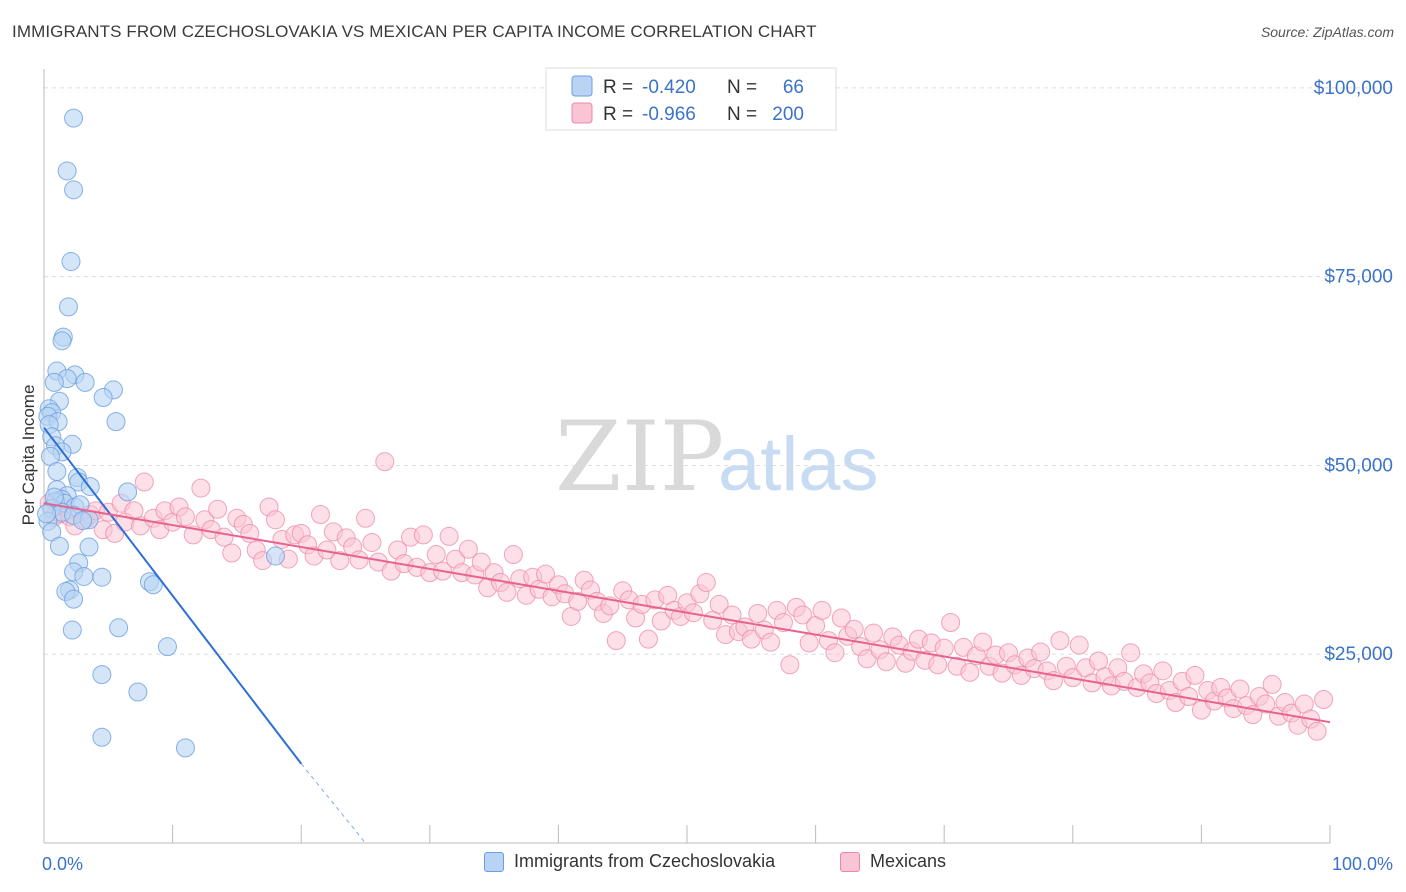 The image size is (1406, 892). What do you see at coordinates (1358, 465) in the screenshot?
I see `y-tick-label: $50,000` at bounding box center [1358, 465].